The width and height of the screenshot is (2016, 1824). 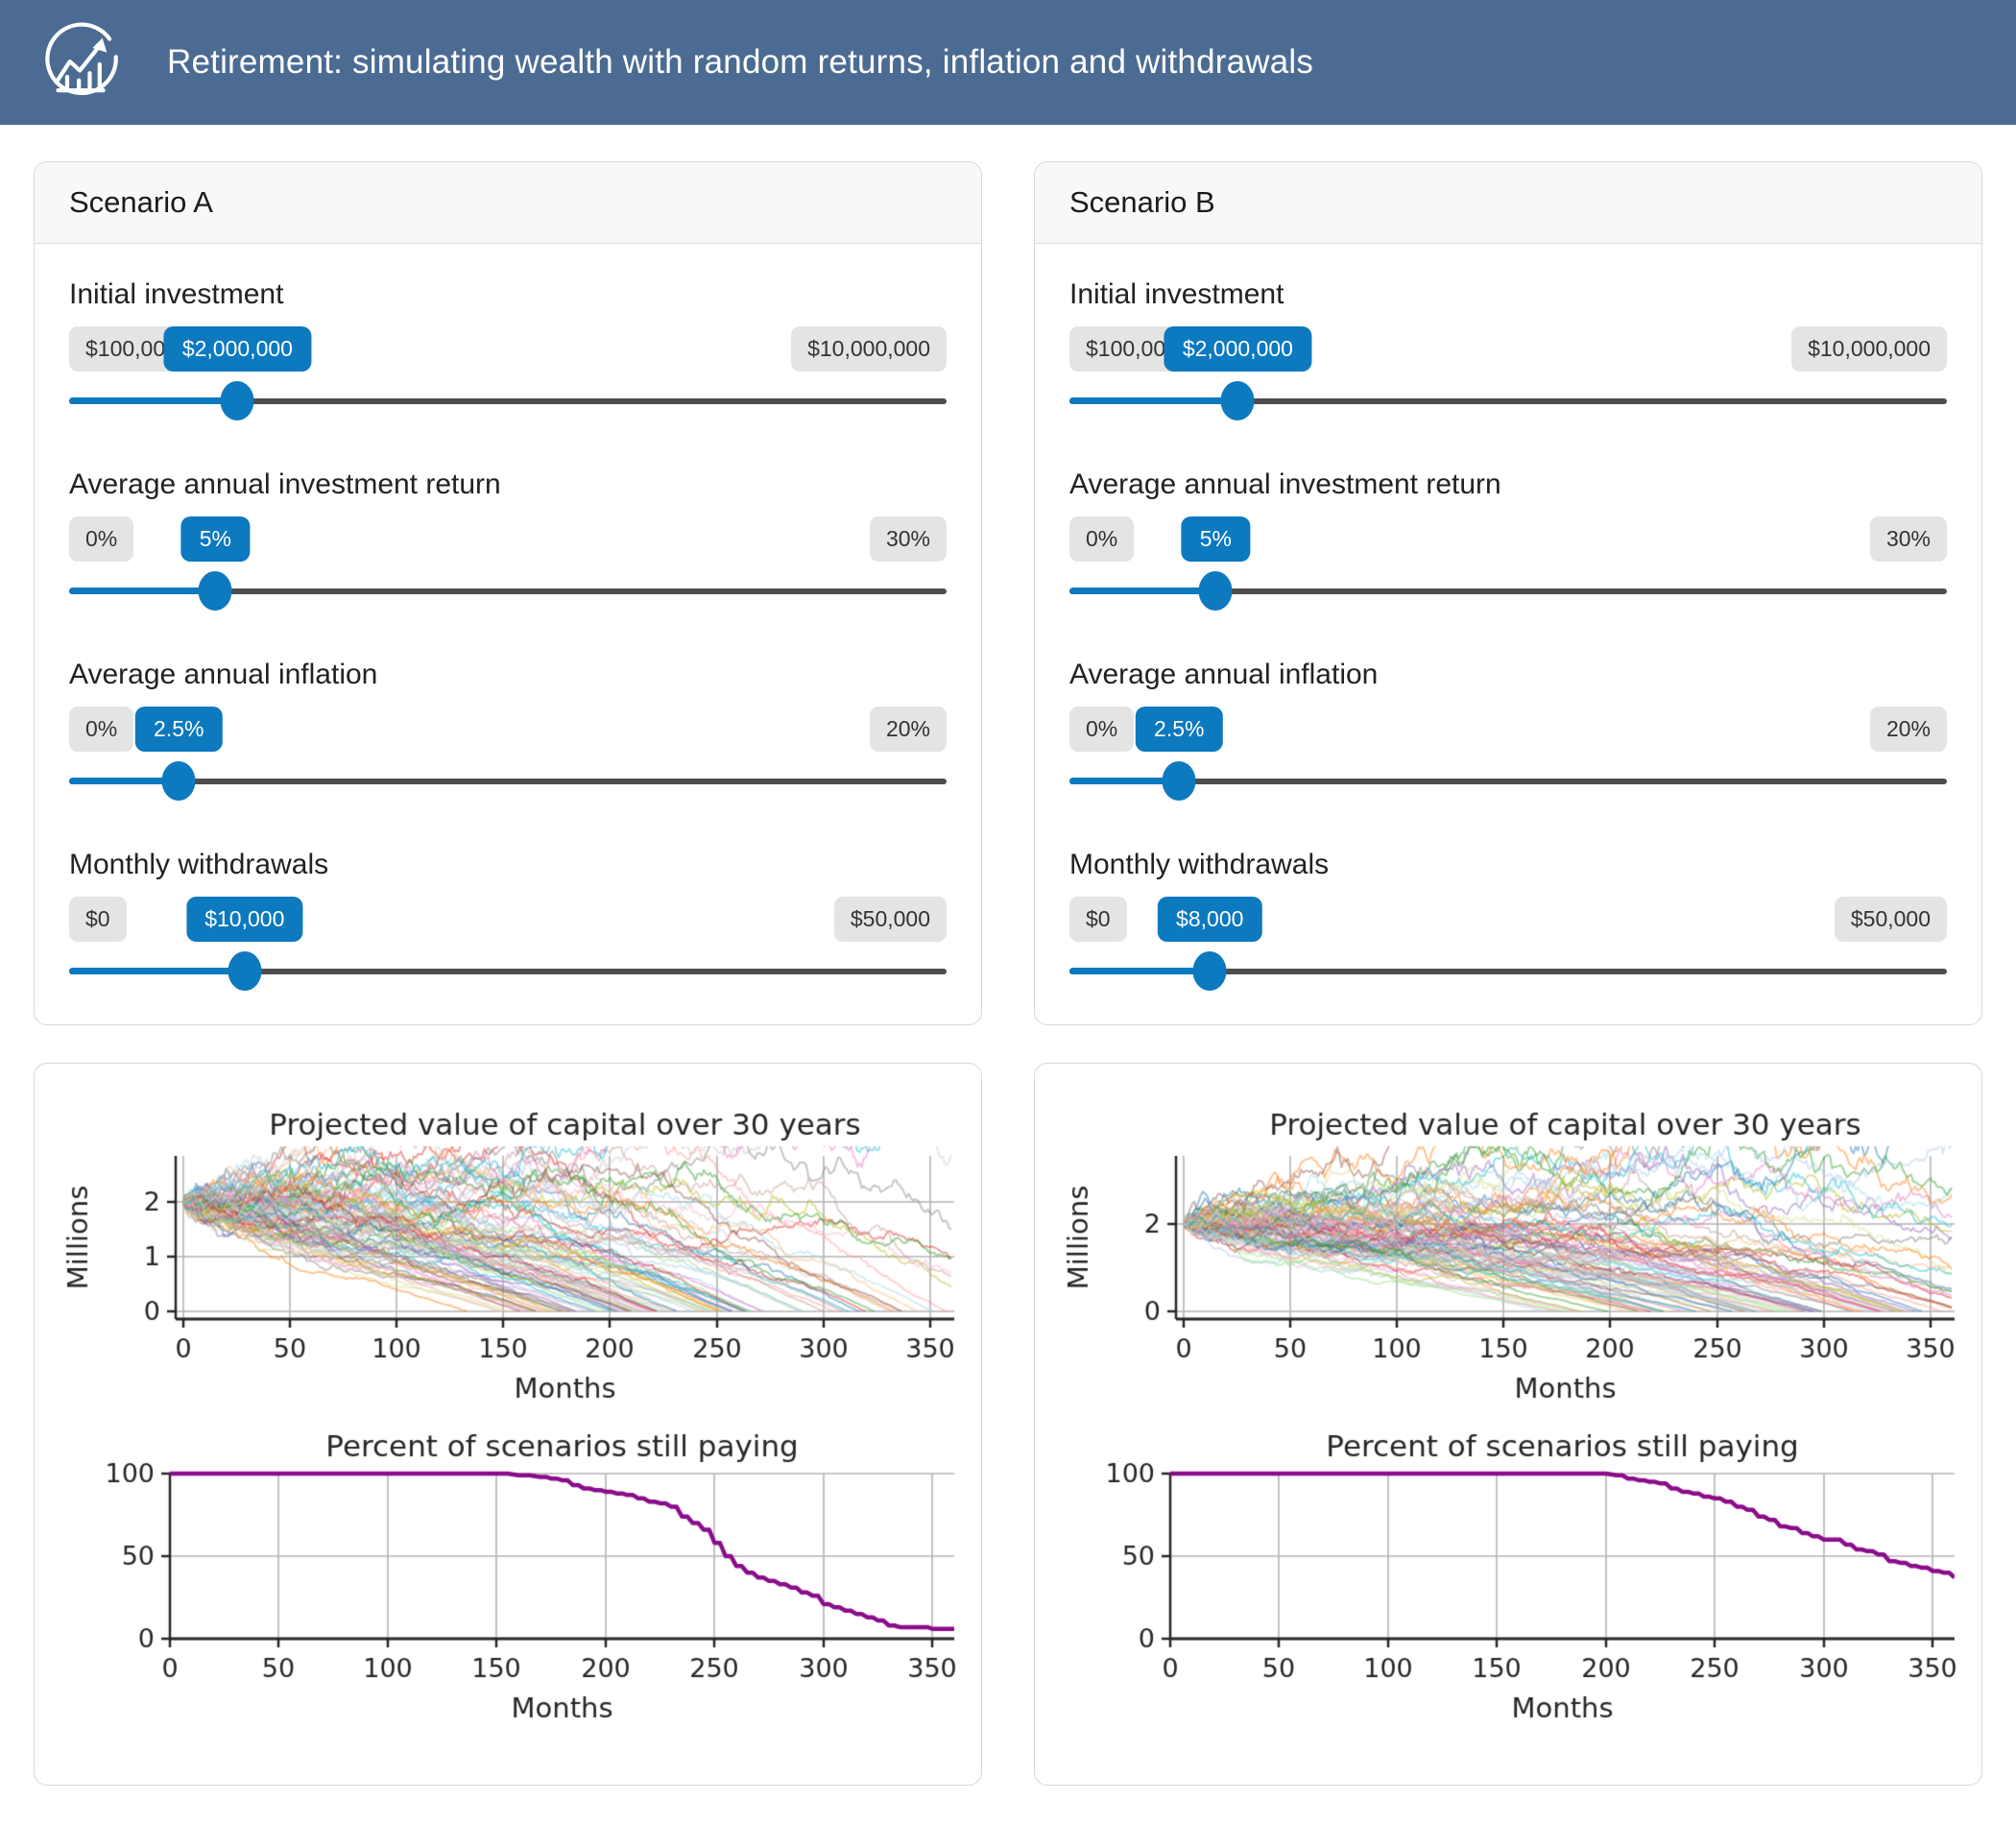 I want to click on slider-badge-row: $0 $10,000 $50,000, so click(x=508, y=920).